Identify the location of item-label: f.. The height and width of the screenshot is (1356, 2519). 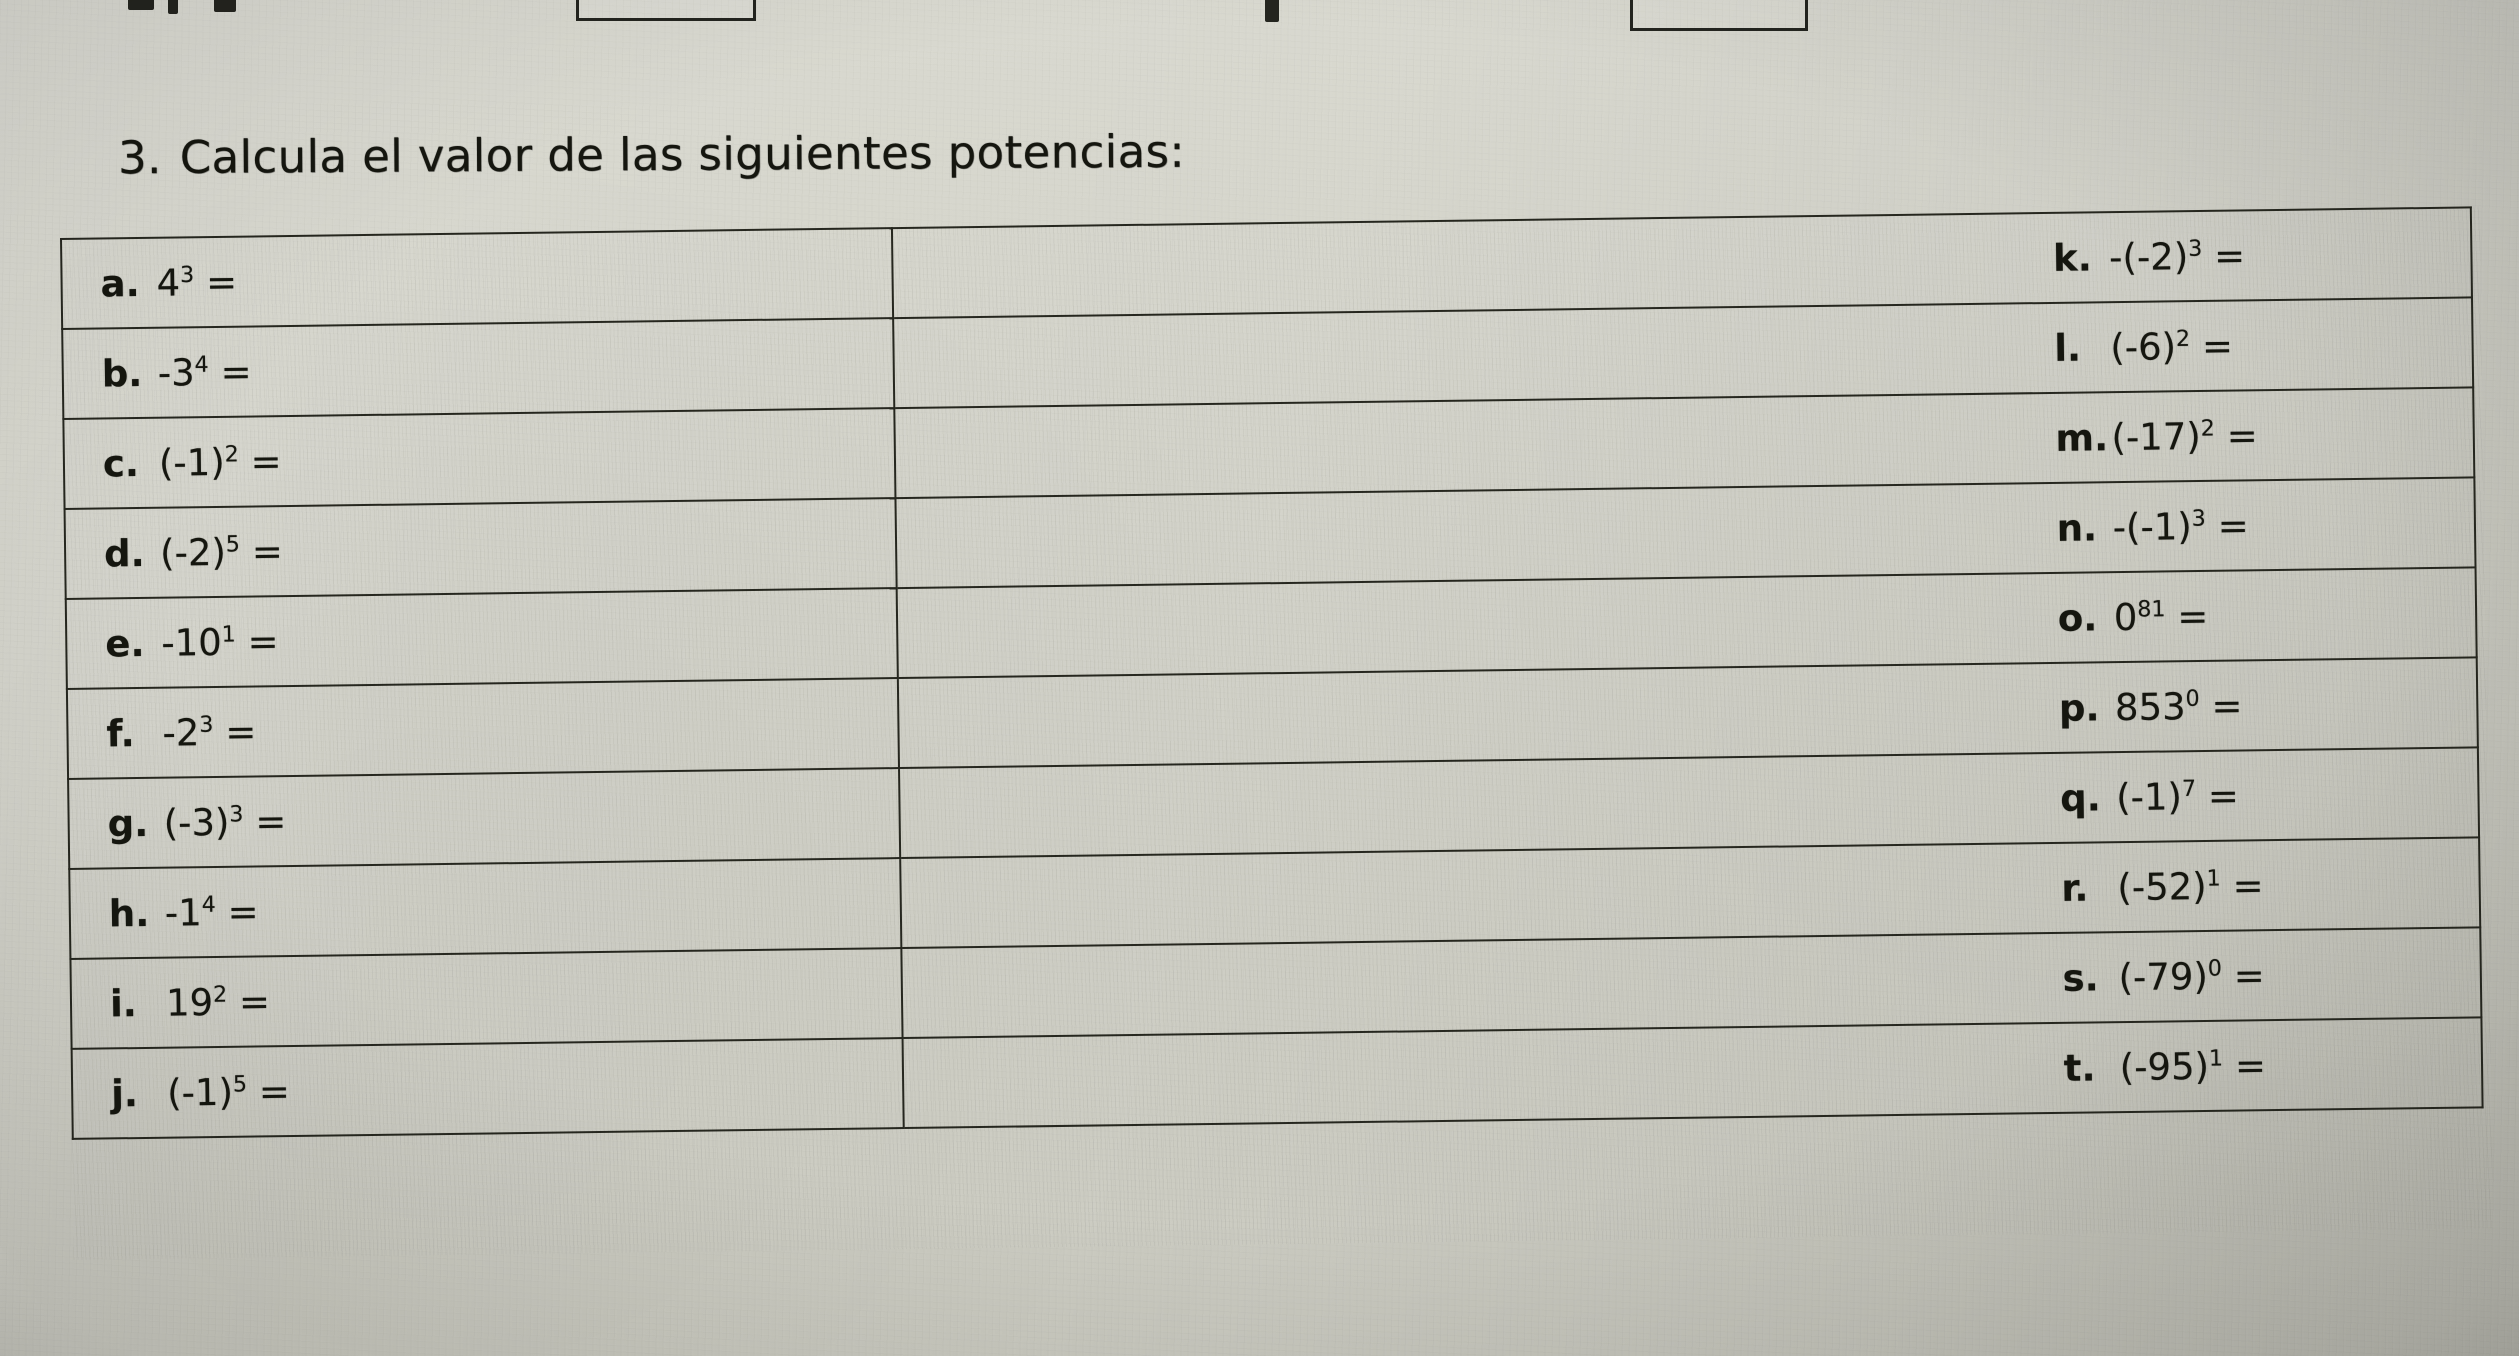
(120, 733).